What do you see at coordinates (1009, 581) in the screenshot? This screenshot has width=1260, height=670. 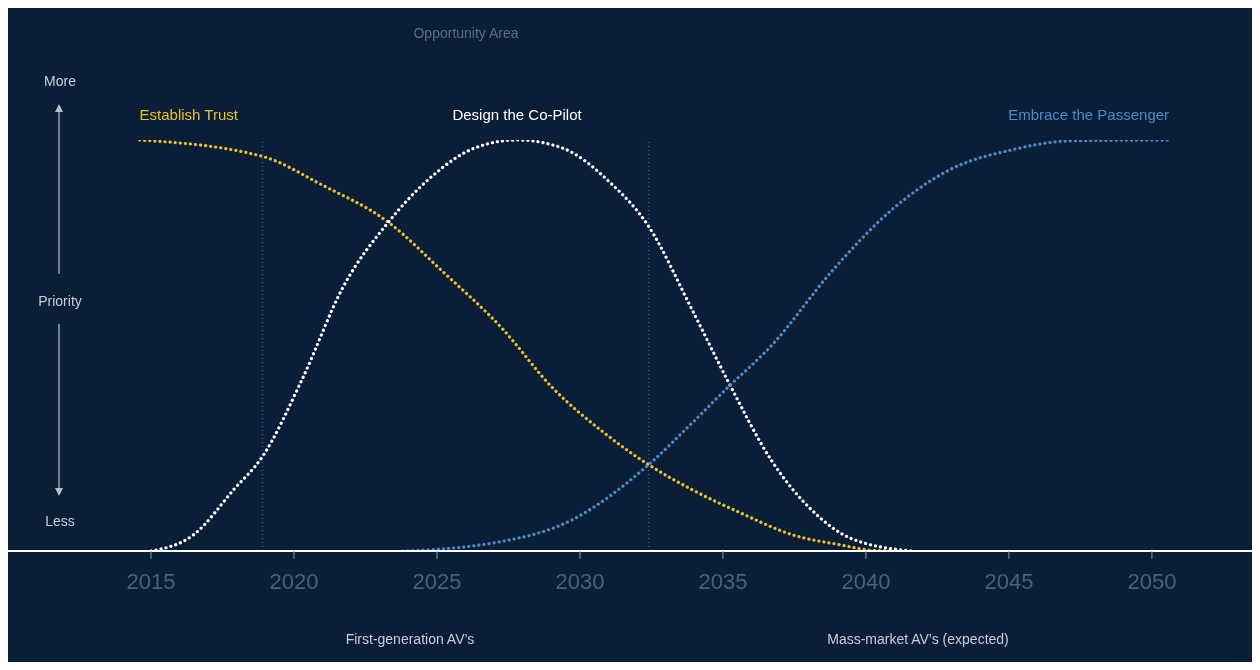 I see `x-tick-label: 2045` at bounding box center [1009, 581].